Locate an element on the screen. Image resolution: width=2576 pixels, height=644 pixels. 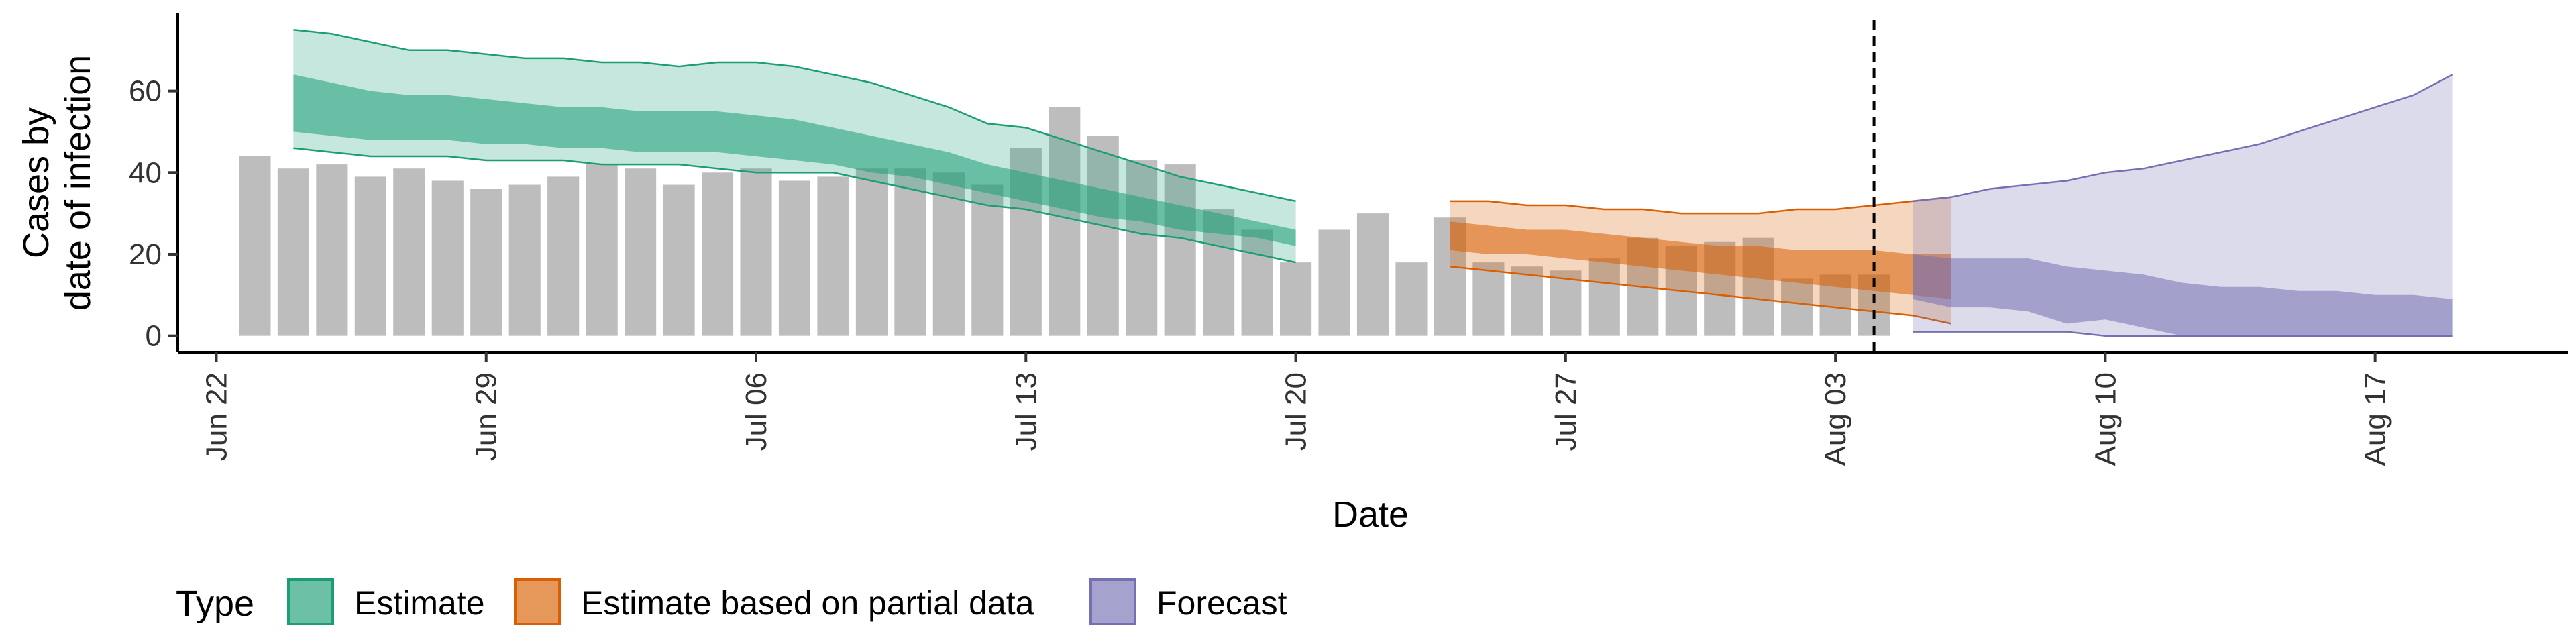
y-tick-label-0: 0 is located at coordinates (154, 336).